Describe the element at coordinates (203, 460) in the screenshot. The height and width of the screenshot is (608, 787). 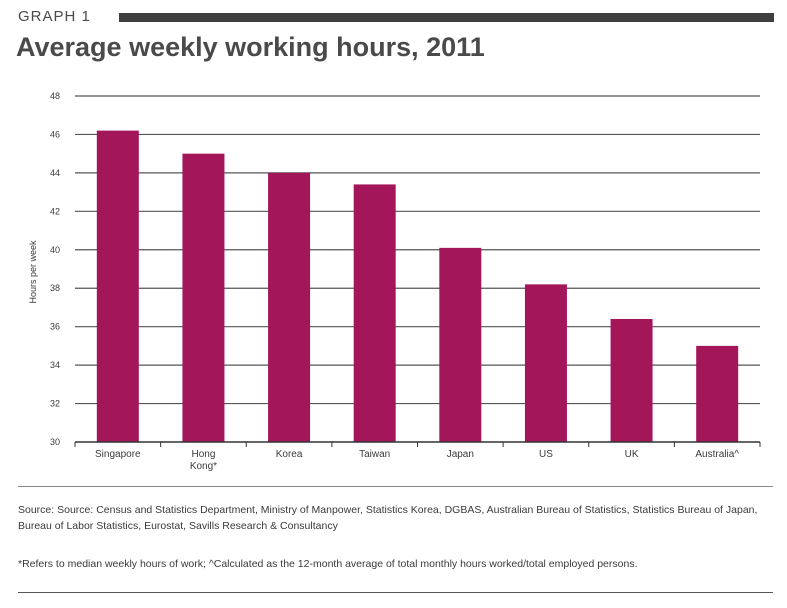
I see `x-tick-label: Hong Kong*` at that location.